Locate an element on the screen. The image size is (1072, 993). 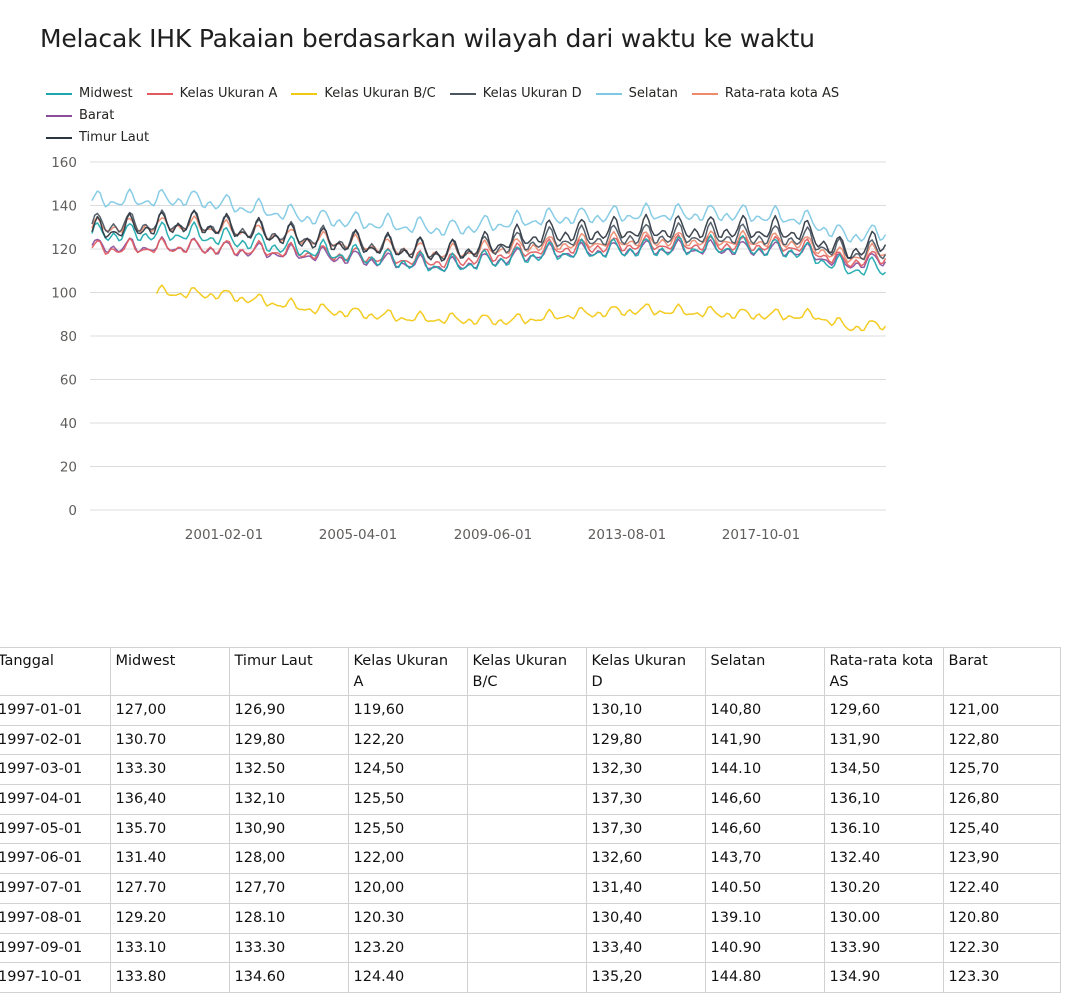
column-header: Barat is located at coordinates (1001, 671).